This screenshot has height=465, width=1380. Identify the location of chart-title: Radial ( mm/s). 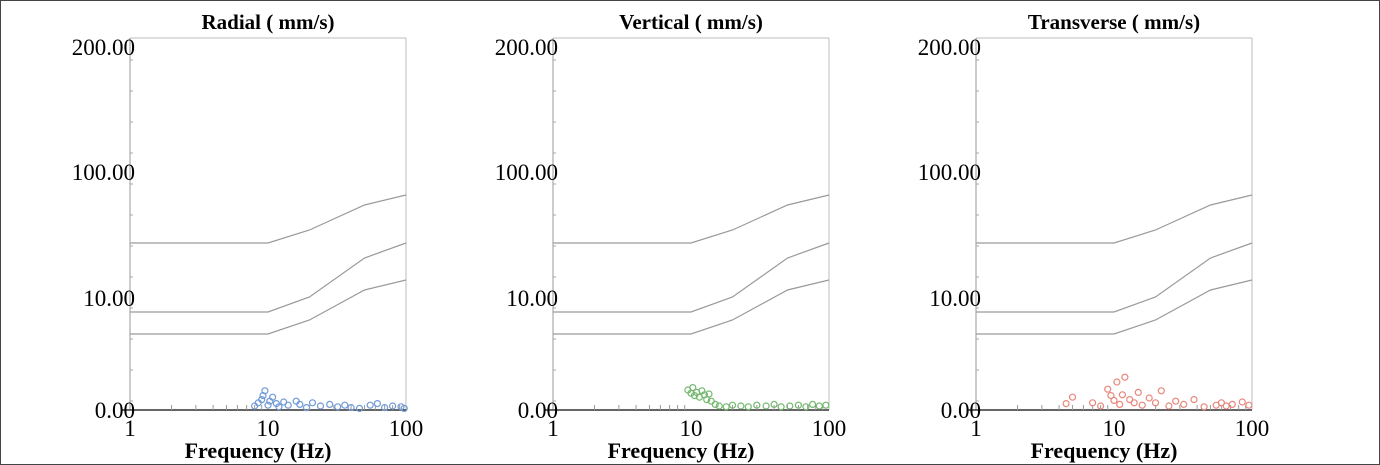
(268, 22).